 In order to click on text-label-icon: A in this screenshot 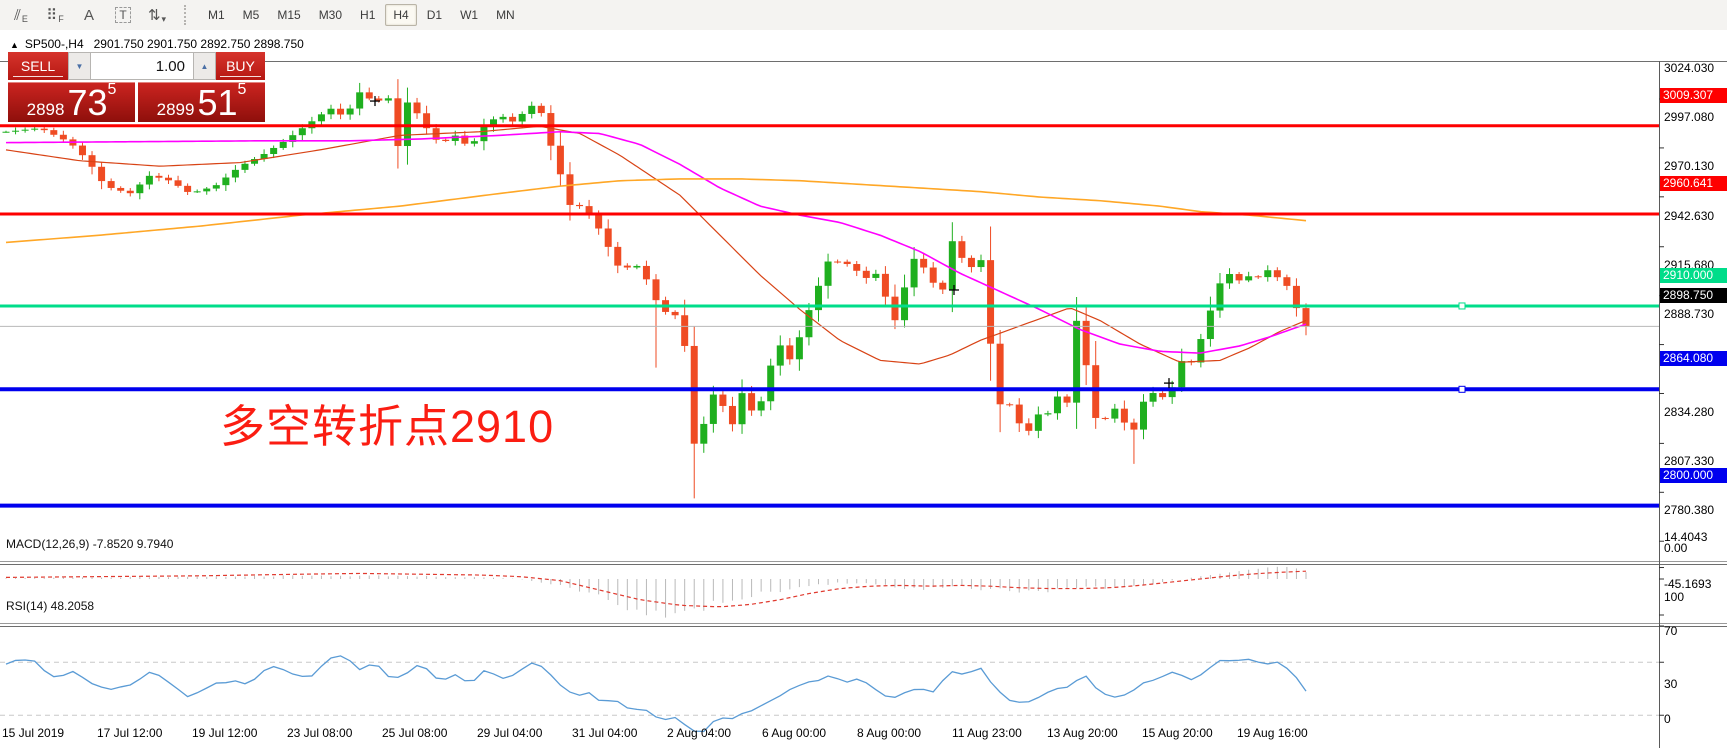, I will do `click(88, 15)`.